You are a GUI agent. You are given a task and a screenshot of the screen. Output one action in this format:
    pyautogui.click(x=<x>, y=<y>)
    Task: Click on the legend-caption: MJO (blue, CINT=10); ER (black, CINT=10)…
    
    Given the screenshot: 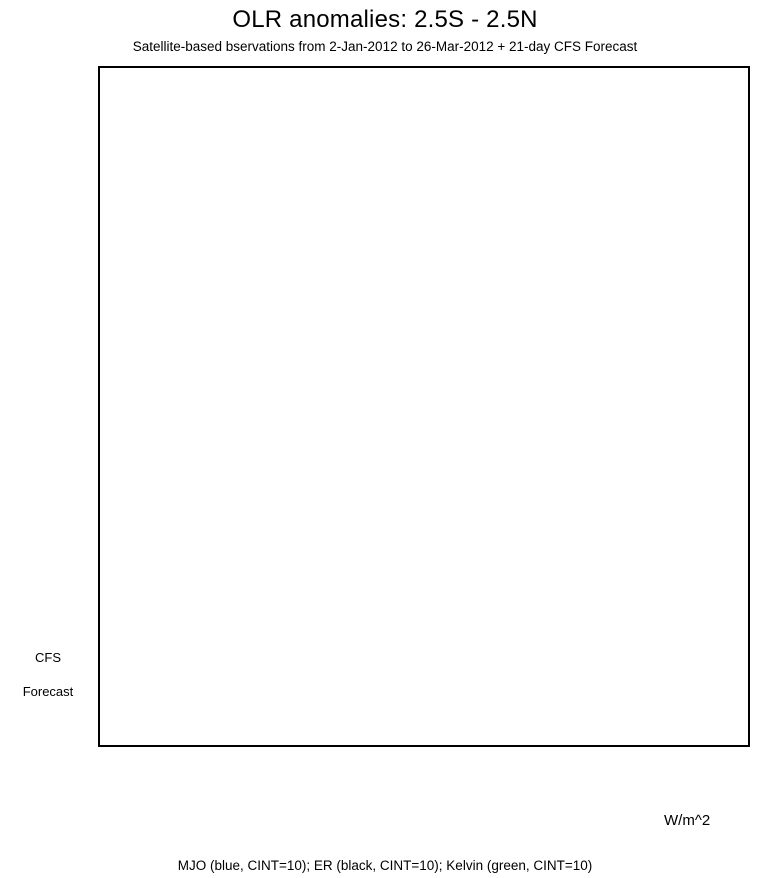 What is the action you would take?
    pyautogui.click(x=385, y=865)
    